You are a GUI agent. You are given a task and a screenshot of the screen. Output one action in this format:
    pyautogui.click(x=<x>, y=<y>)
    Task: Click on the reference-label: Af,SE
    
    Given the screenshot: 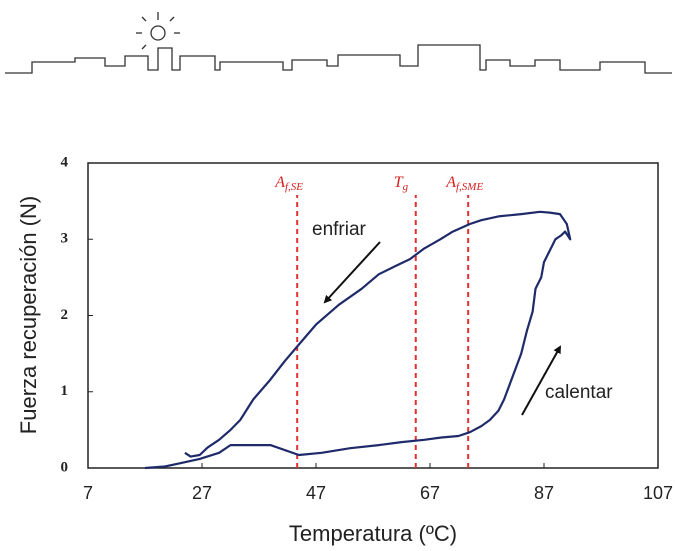 What is the action you would take?
    pyautogui.click(x=288, y=183)
    